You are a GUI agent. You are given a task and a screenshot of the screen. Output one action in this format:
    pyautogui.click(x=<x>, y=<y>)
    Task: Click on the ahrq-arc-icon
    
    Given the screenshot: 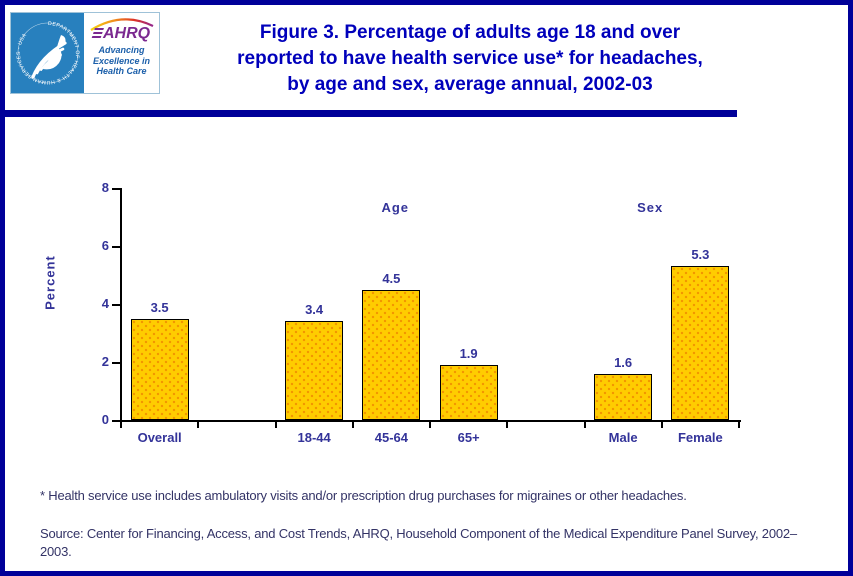 What is the action you would take?
    pyautogui.click(x=121, y=24)
    